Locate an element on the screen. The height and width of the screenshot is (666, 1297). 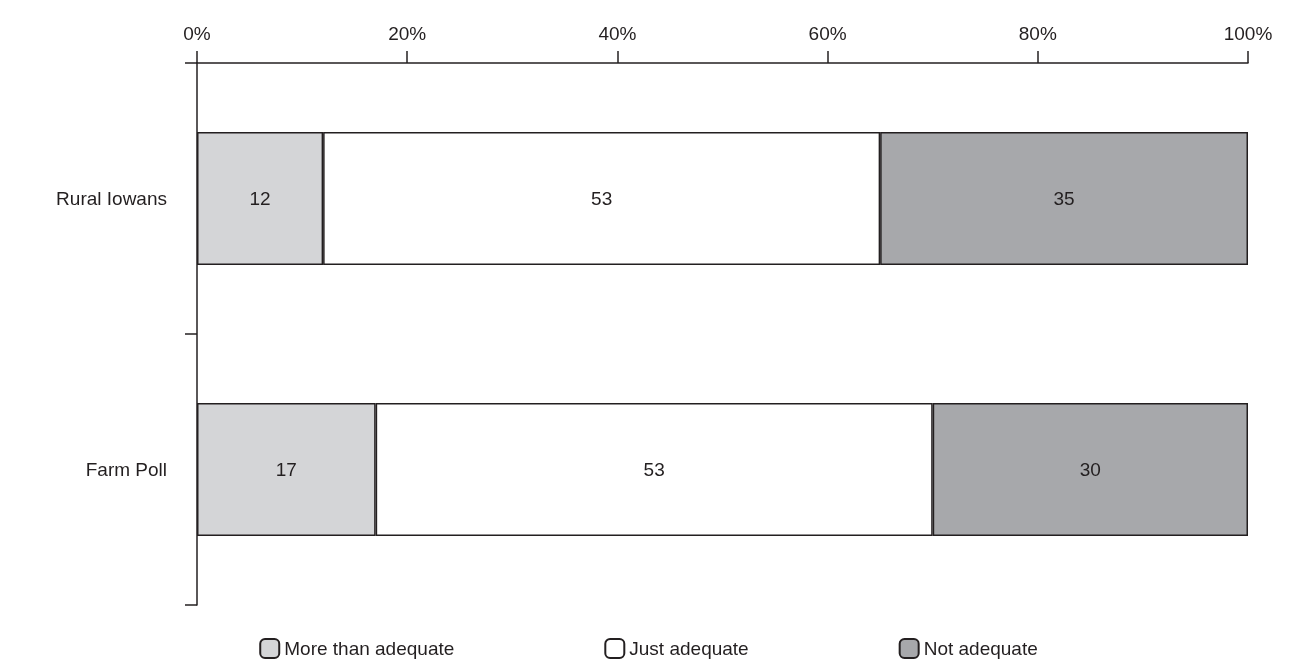
data-label: 35 is located at coordinates (1064, 198).